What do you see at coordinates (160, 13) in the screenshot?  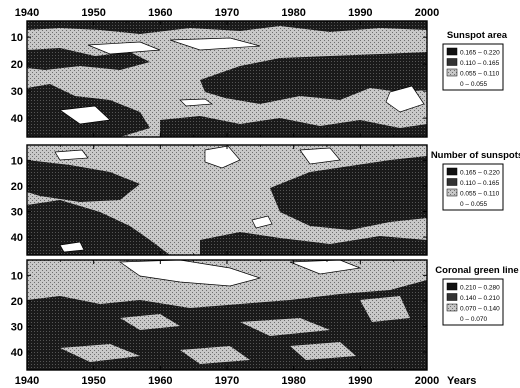 I see `x-tick-label-top: 1960` at bounding box center [160, 13].